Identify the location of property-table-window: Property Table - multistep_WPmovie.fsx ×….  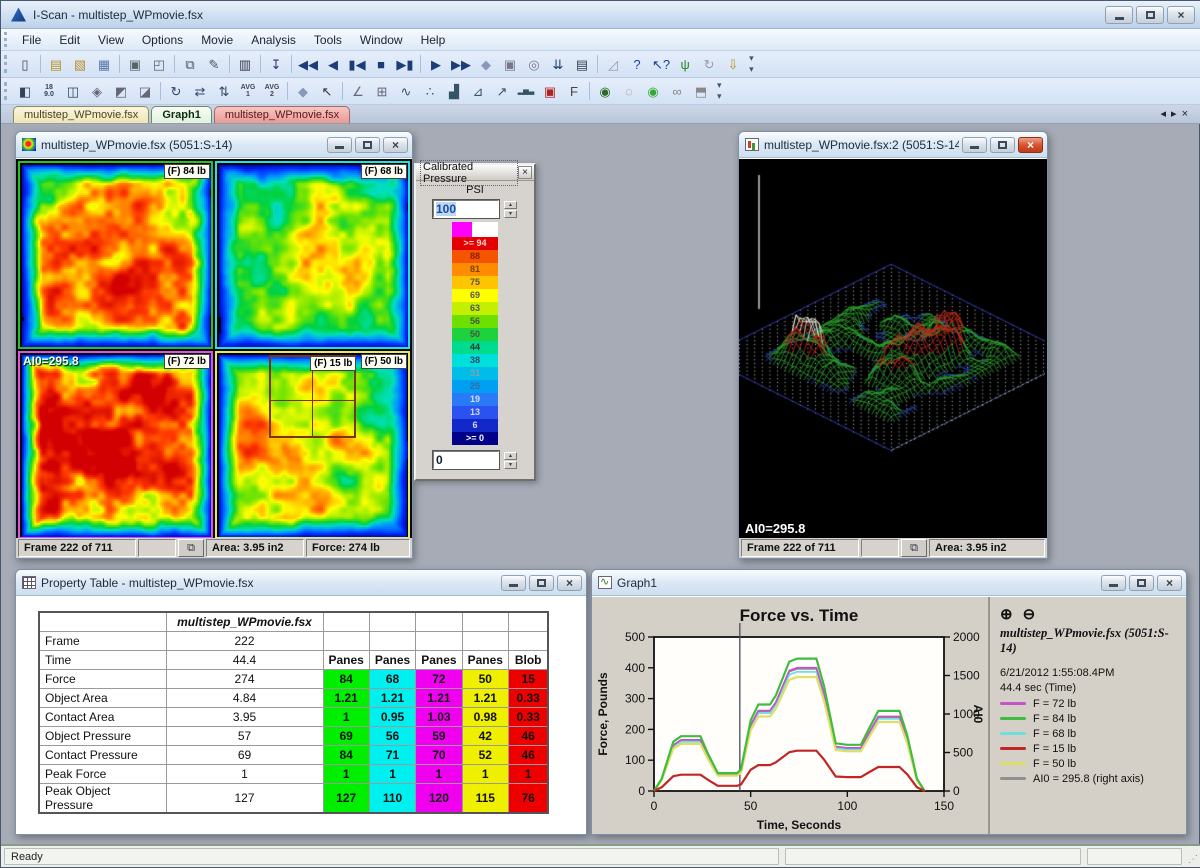
(301, 702).